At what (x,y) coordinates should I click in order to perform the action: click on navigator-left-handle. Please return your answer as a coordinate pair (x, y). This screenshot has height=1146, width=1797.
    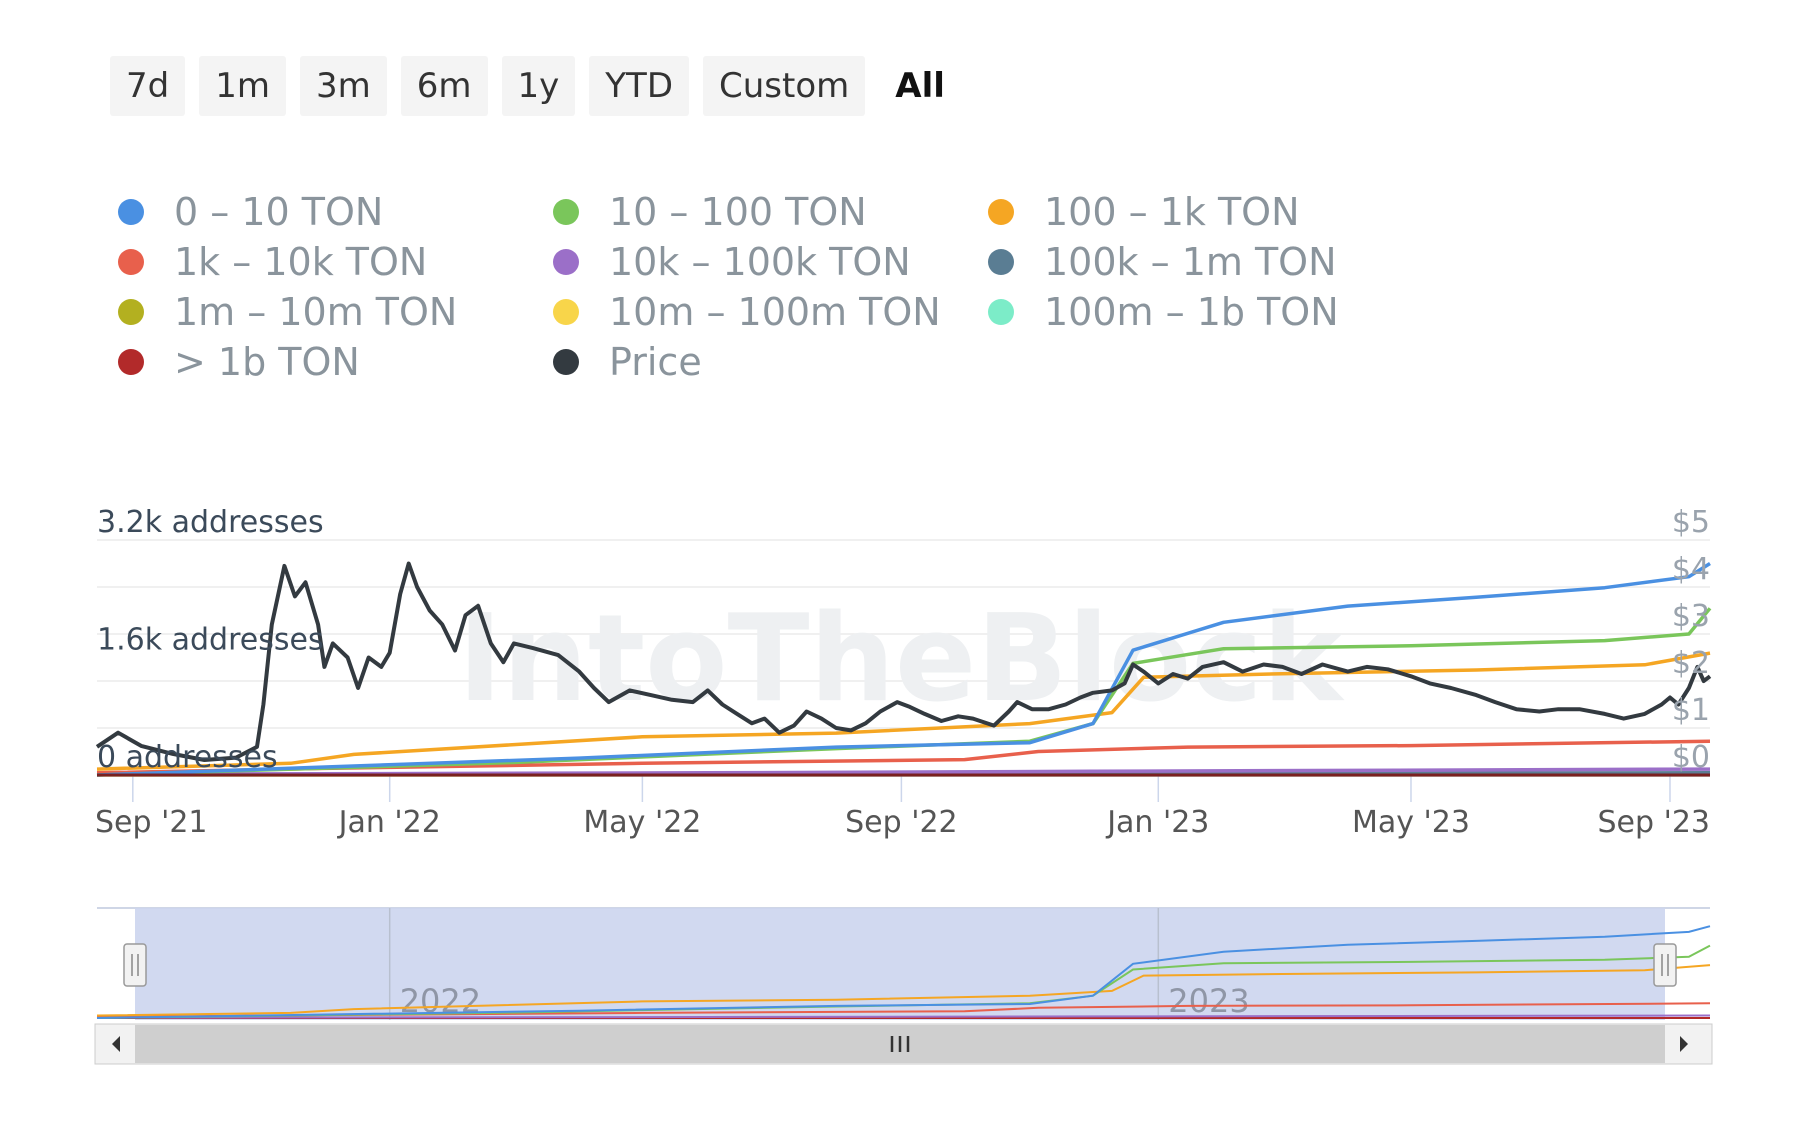
    Looking at the image, I should click on (135, 965).